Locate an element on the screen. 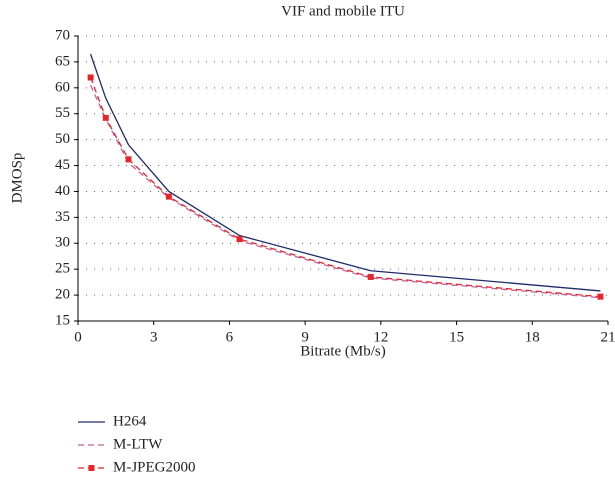 This screenshot has height=479, width=615. x-axis-label: Bitrate (Mb/s) is located at coordinates (342, 351).